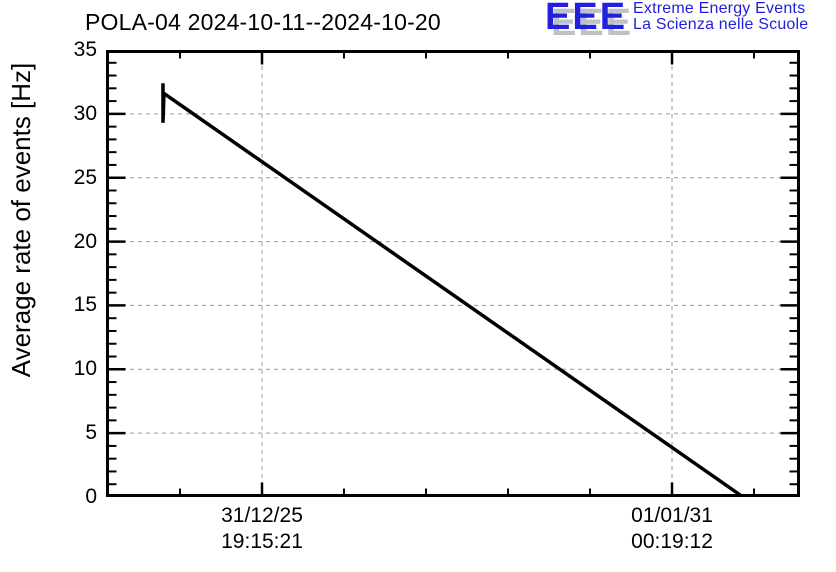  What do you see at coordinates (91, 496) in the screenshot?
I see `y-tick-label: 0` at bounding box center [91, 496].